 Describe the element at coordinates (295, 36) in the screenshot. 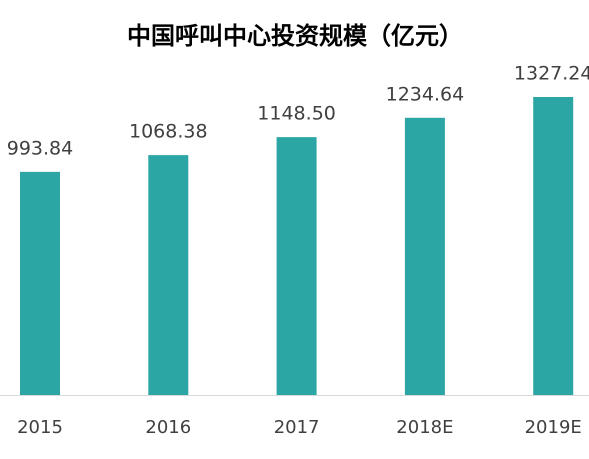

I see `chart-title: 中国呼叫中心投资规模（亿元）` at that location.